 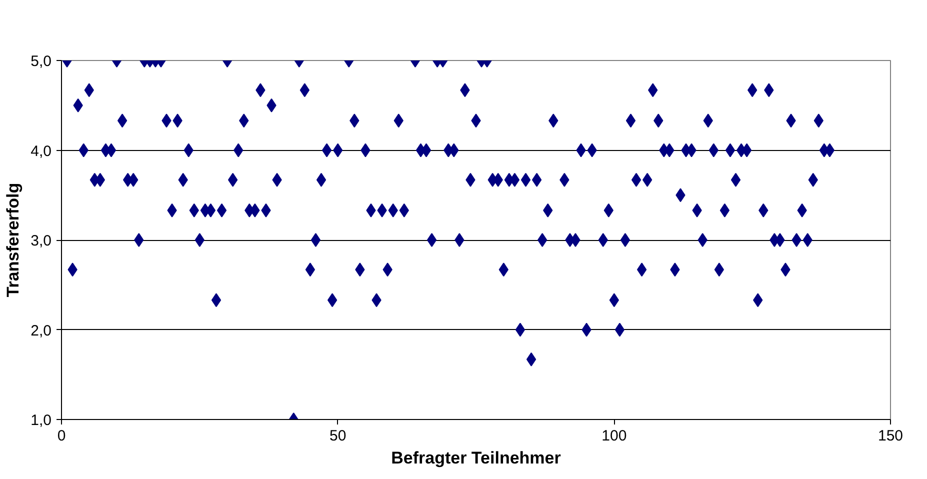 I want to click on y-tick-label: 3,0, so click(x=41, y=241).